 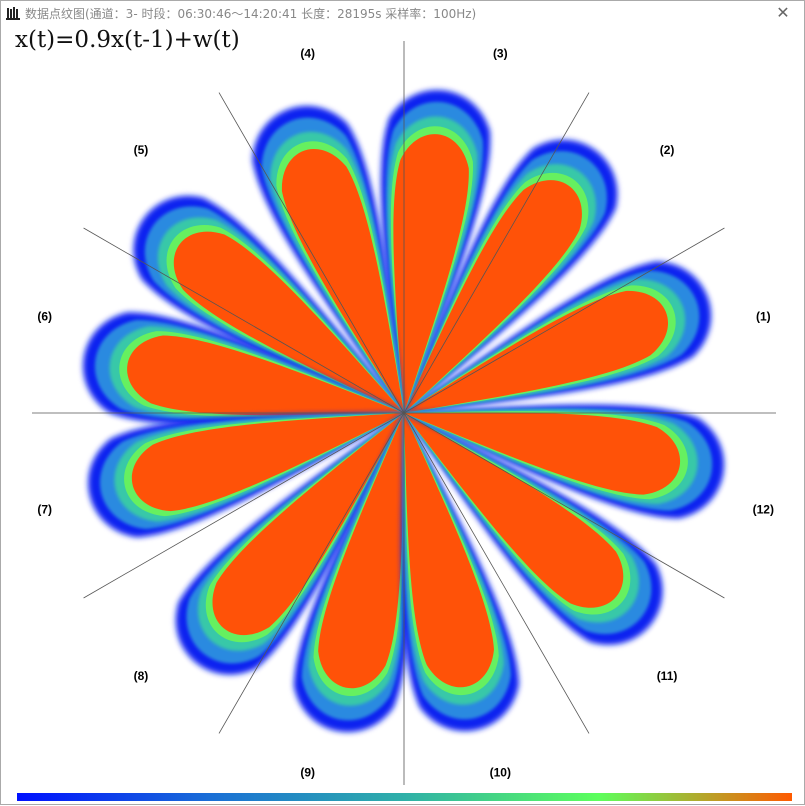 What do you see at coordinates (141, 150) in the screenshot?
I see `sector-label: (5)` at bounding box center [141, 150].